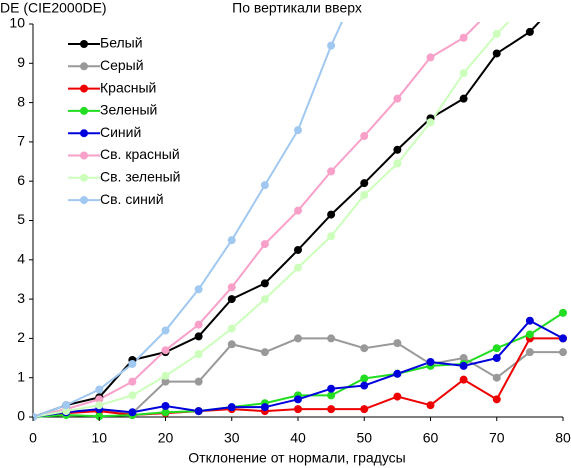 The height and width of the screenshot is (468, 571). I want to click on legend, so click(125, 121).